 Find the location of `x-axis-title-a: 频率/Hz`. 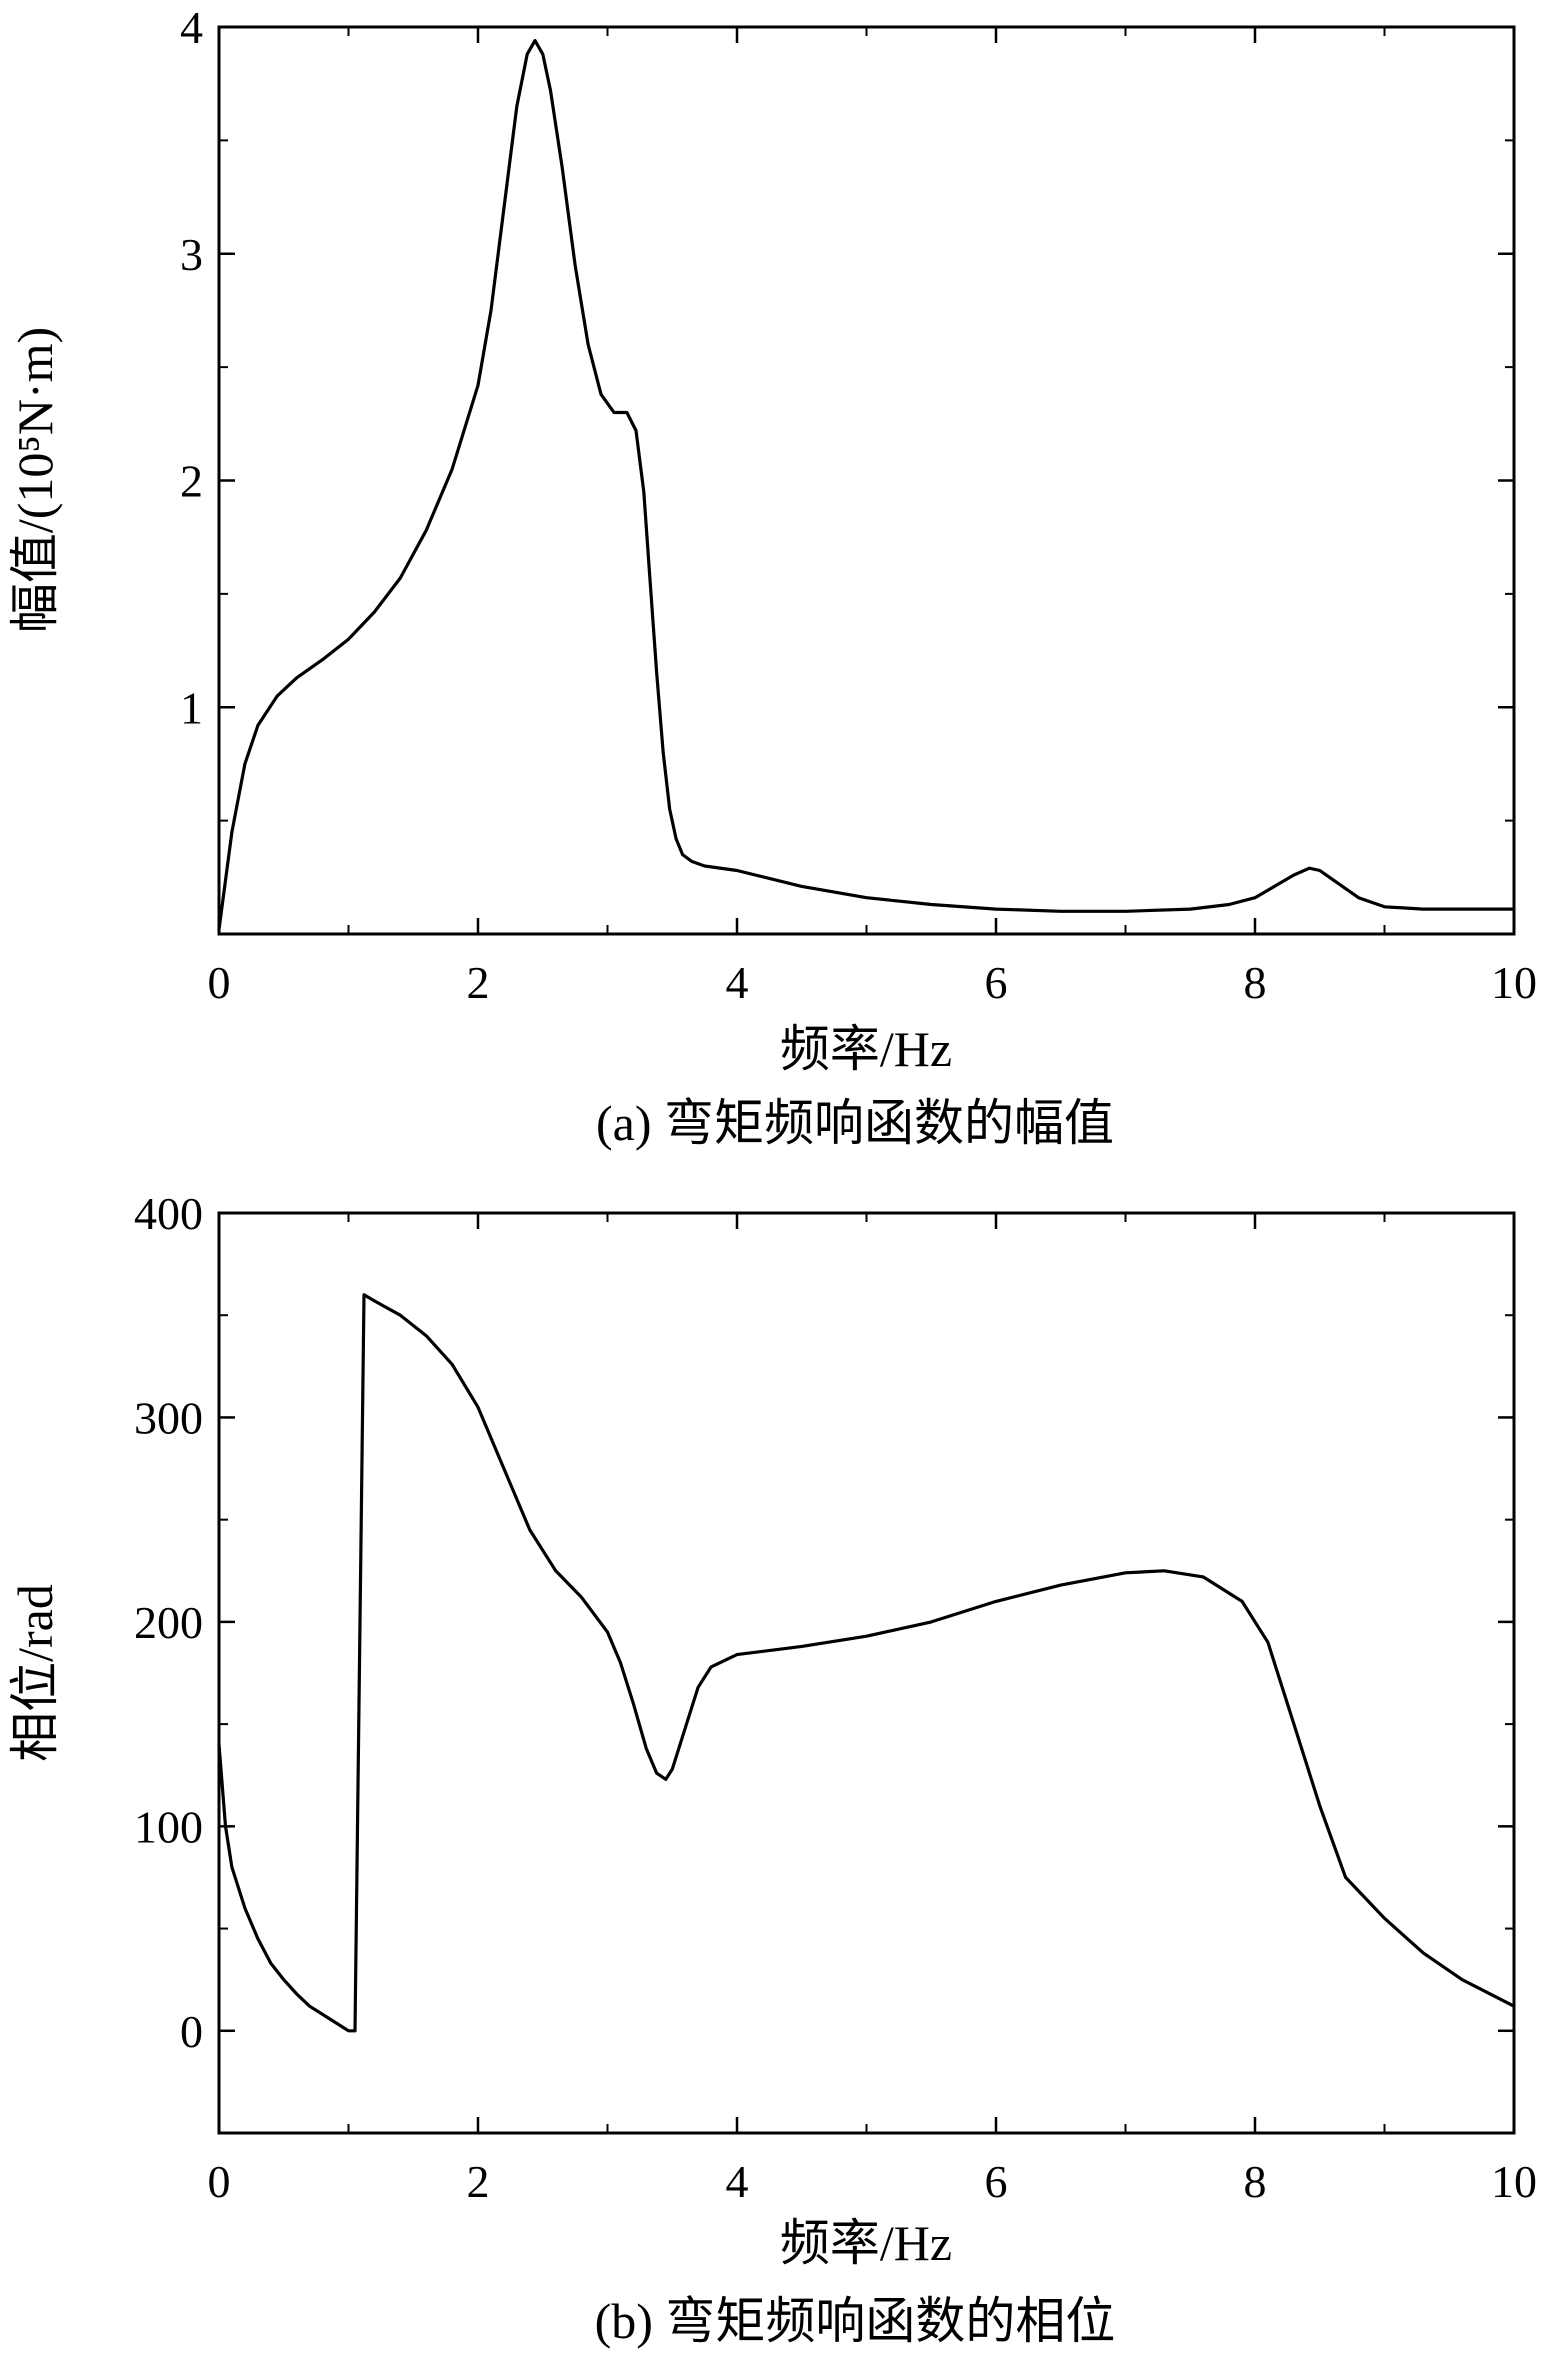

x-axis-title-a: 频率/Hz is located at coordinates (866, 1049).